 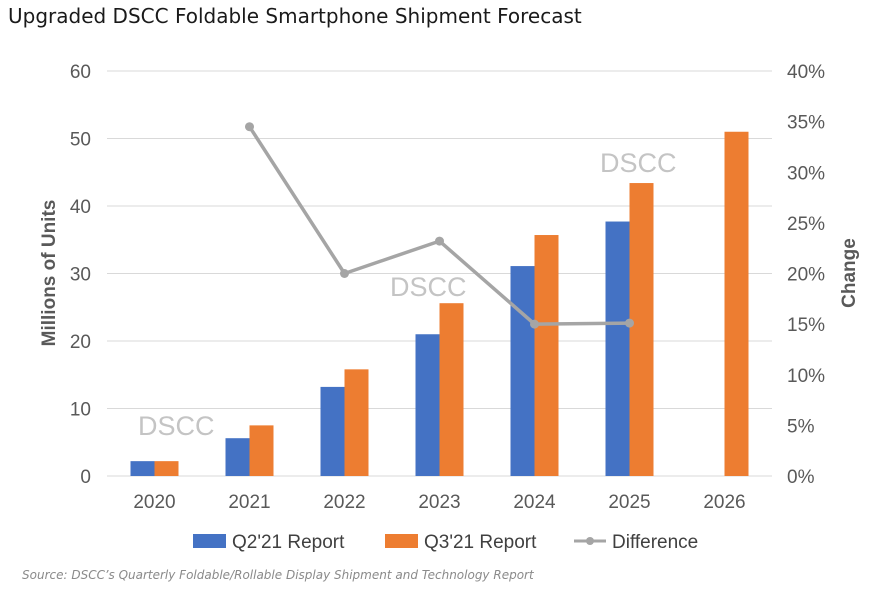 What do you see at coordinates (480, 542) in the screenshot?
I see `legend-label-q3: Q3'21 Report` at bounding box center [480, 542].